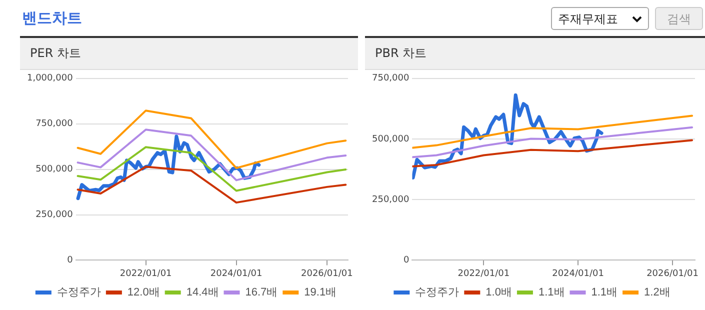 The height and width of the screenshot is (310, 705). I want to click on text: 밴드차트, so click(52, 18).